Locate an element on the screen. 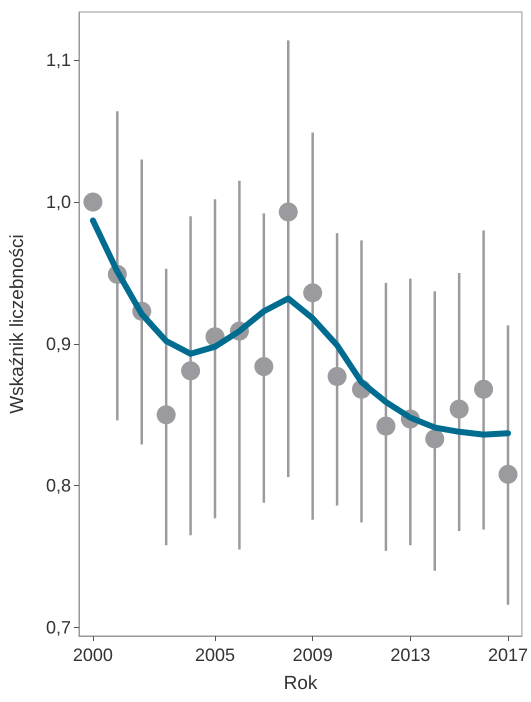 The image size is (531, 702). x-tick-label: 2017 is located at coordinates (508, 655).